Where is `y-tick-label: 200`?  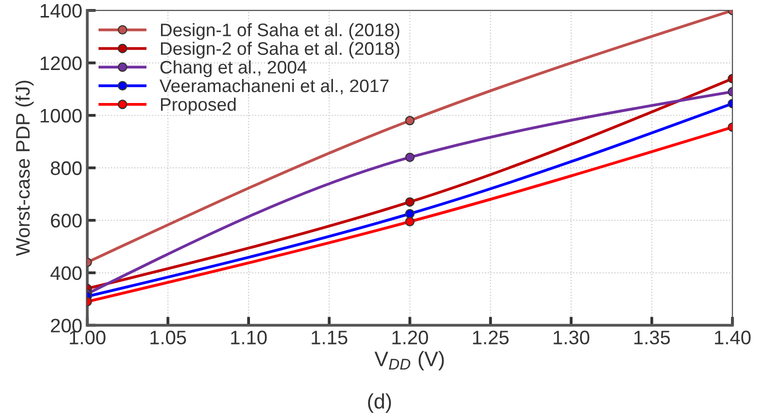
y-tick-label: 200 is located at coordinates (66, 325).